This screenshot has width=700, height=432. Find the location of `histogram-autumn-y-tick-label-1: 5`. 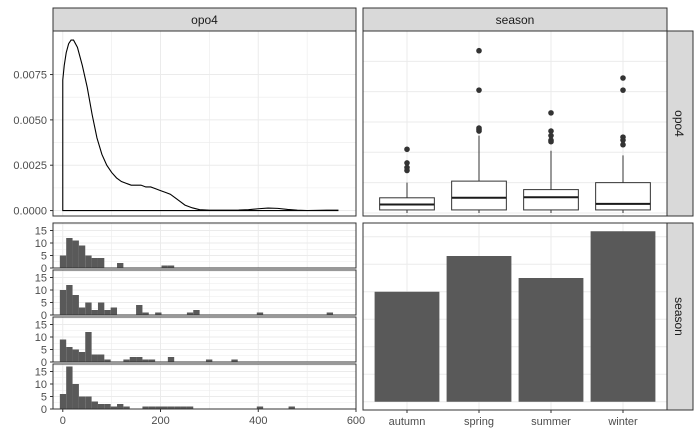

histogram-autumn-y-tick-label-1: 5 is located at coordinates (44, 257).